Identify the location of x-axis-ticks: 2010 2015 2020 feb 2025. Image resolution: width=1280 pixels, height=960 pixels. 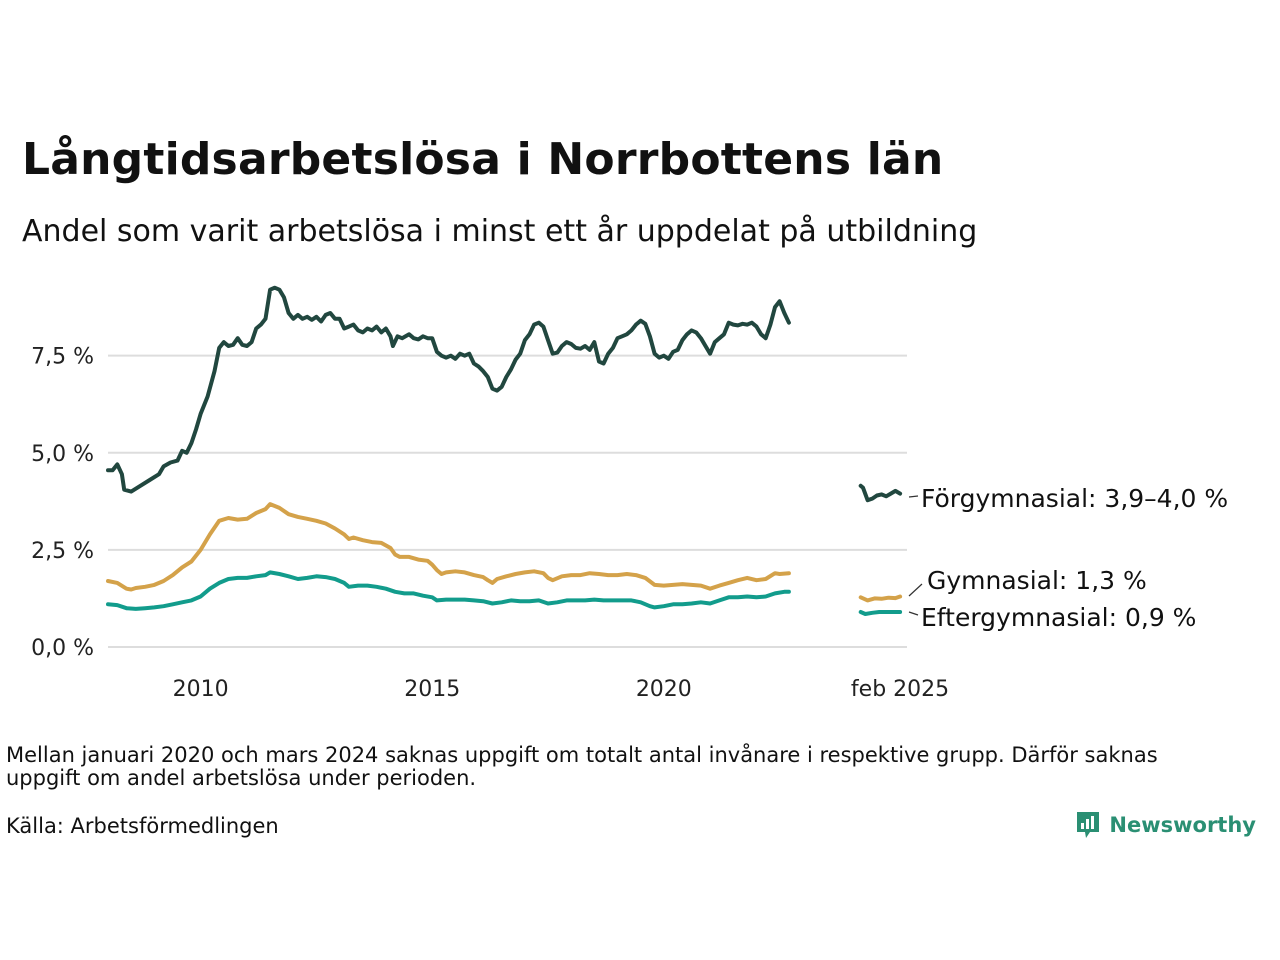
(561, 689).